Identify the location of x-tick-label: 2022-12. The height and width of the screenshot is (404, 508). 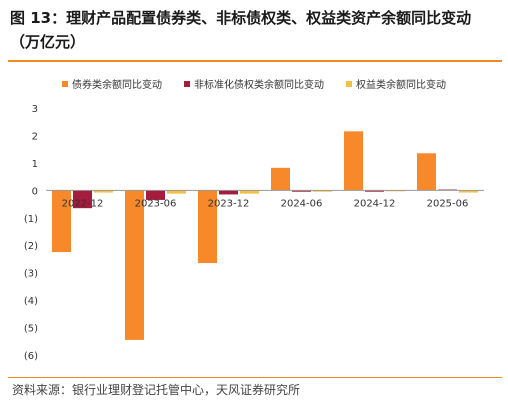
(83, 203).